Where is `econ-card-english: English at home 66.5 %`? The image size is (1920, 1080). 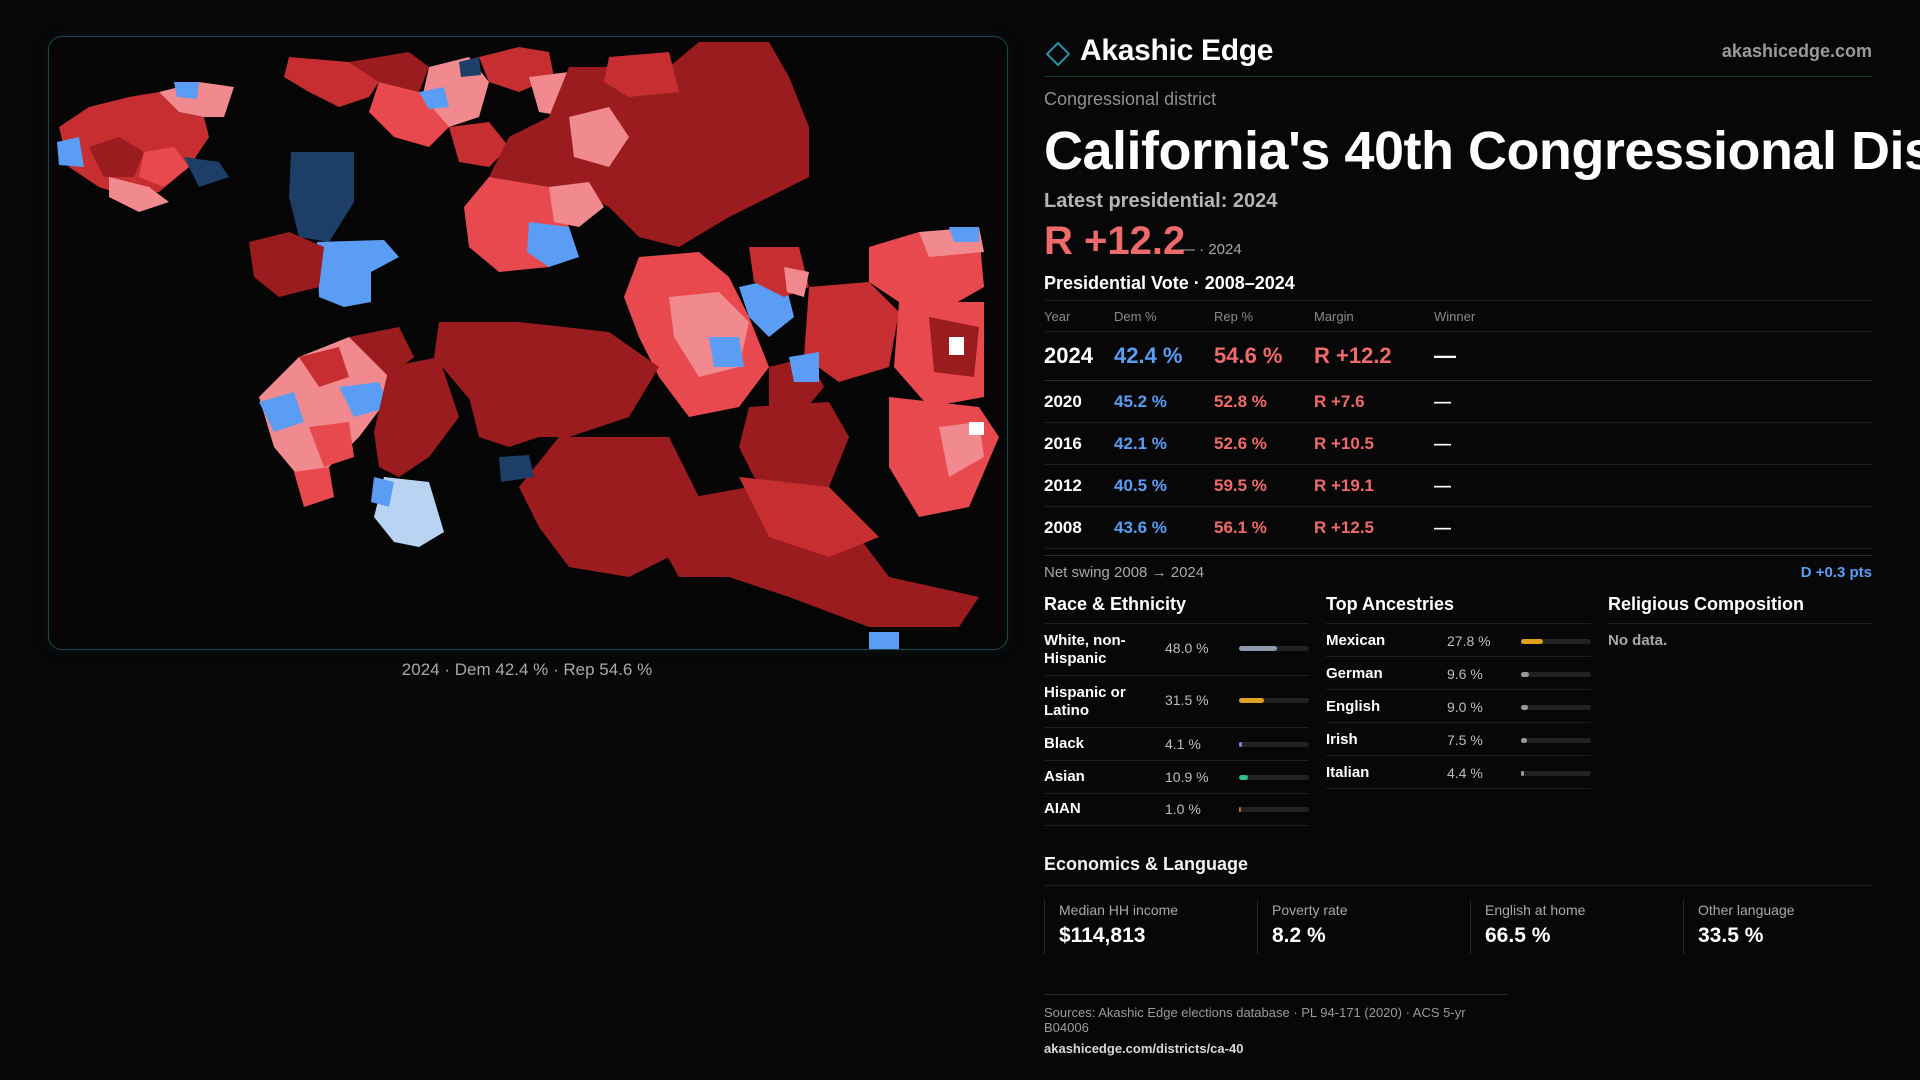
econ-card-english: English at home 66.5 % is located at coordinates (1577, 927).